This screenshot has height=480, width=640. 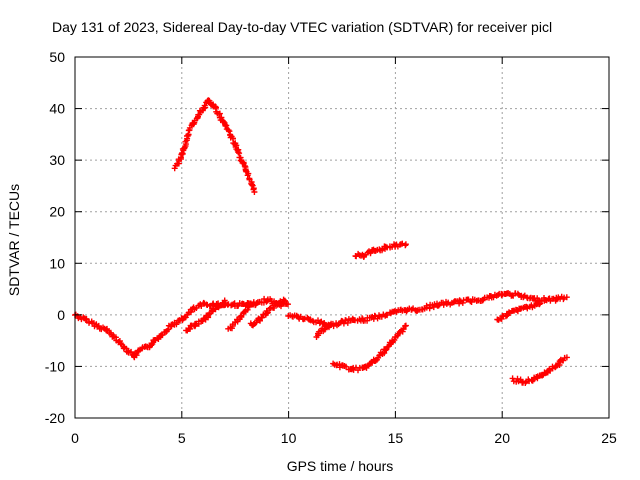 I want to click on y-tick-label: 40, so click(x=57, y=109).